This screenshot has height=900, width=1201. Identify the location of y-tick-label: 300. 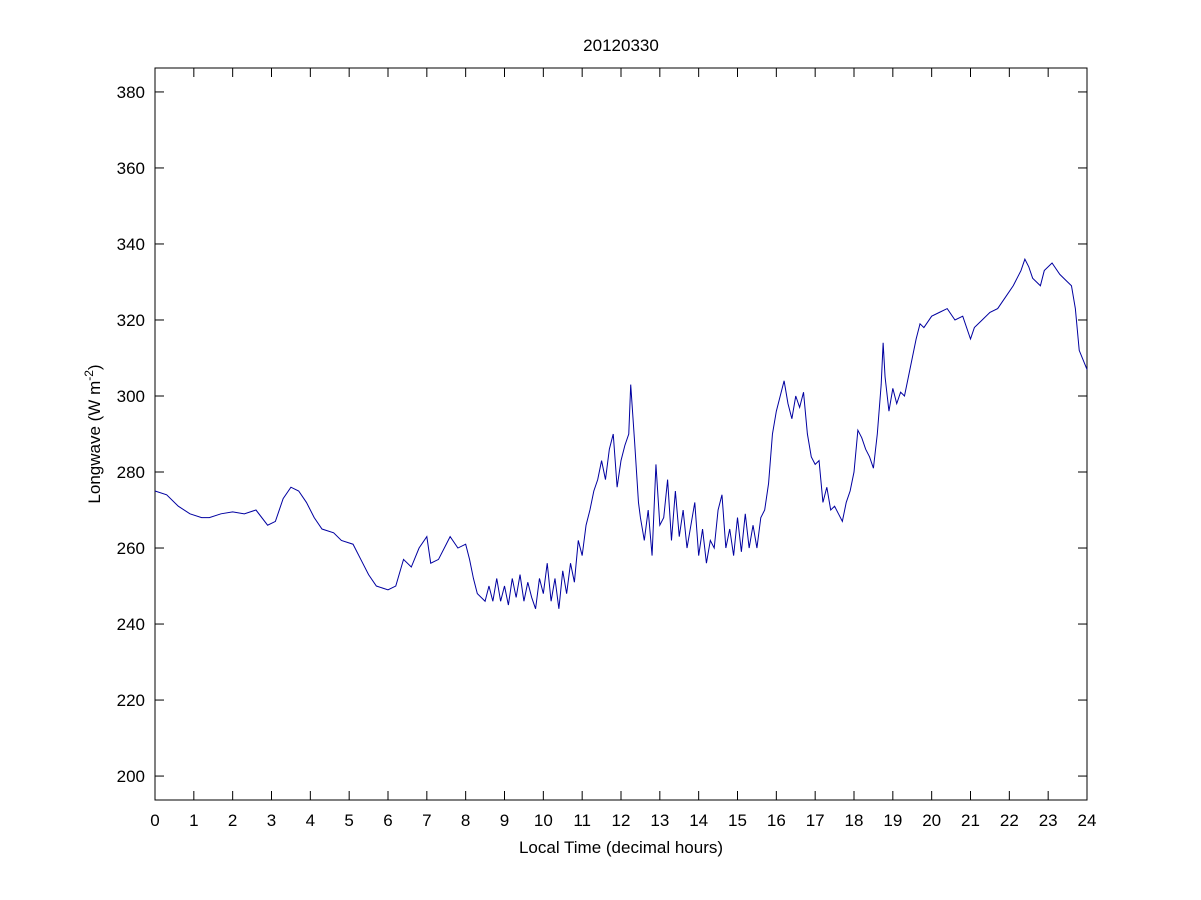
(131, 396).